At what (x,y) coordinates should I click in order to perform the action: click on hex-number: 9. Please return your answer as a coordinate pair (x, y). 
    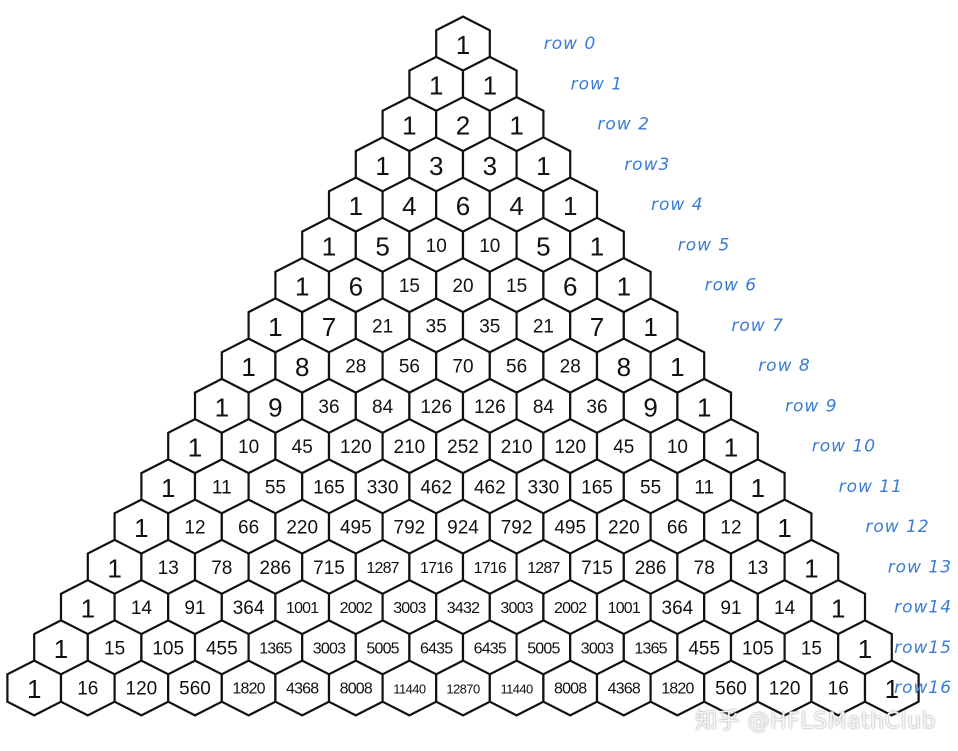
    Looking at the image, I should click on (650, 407).